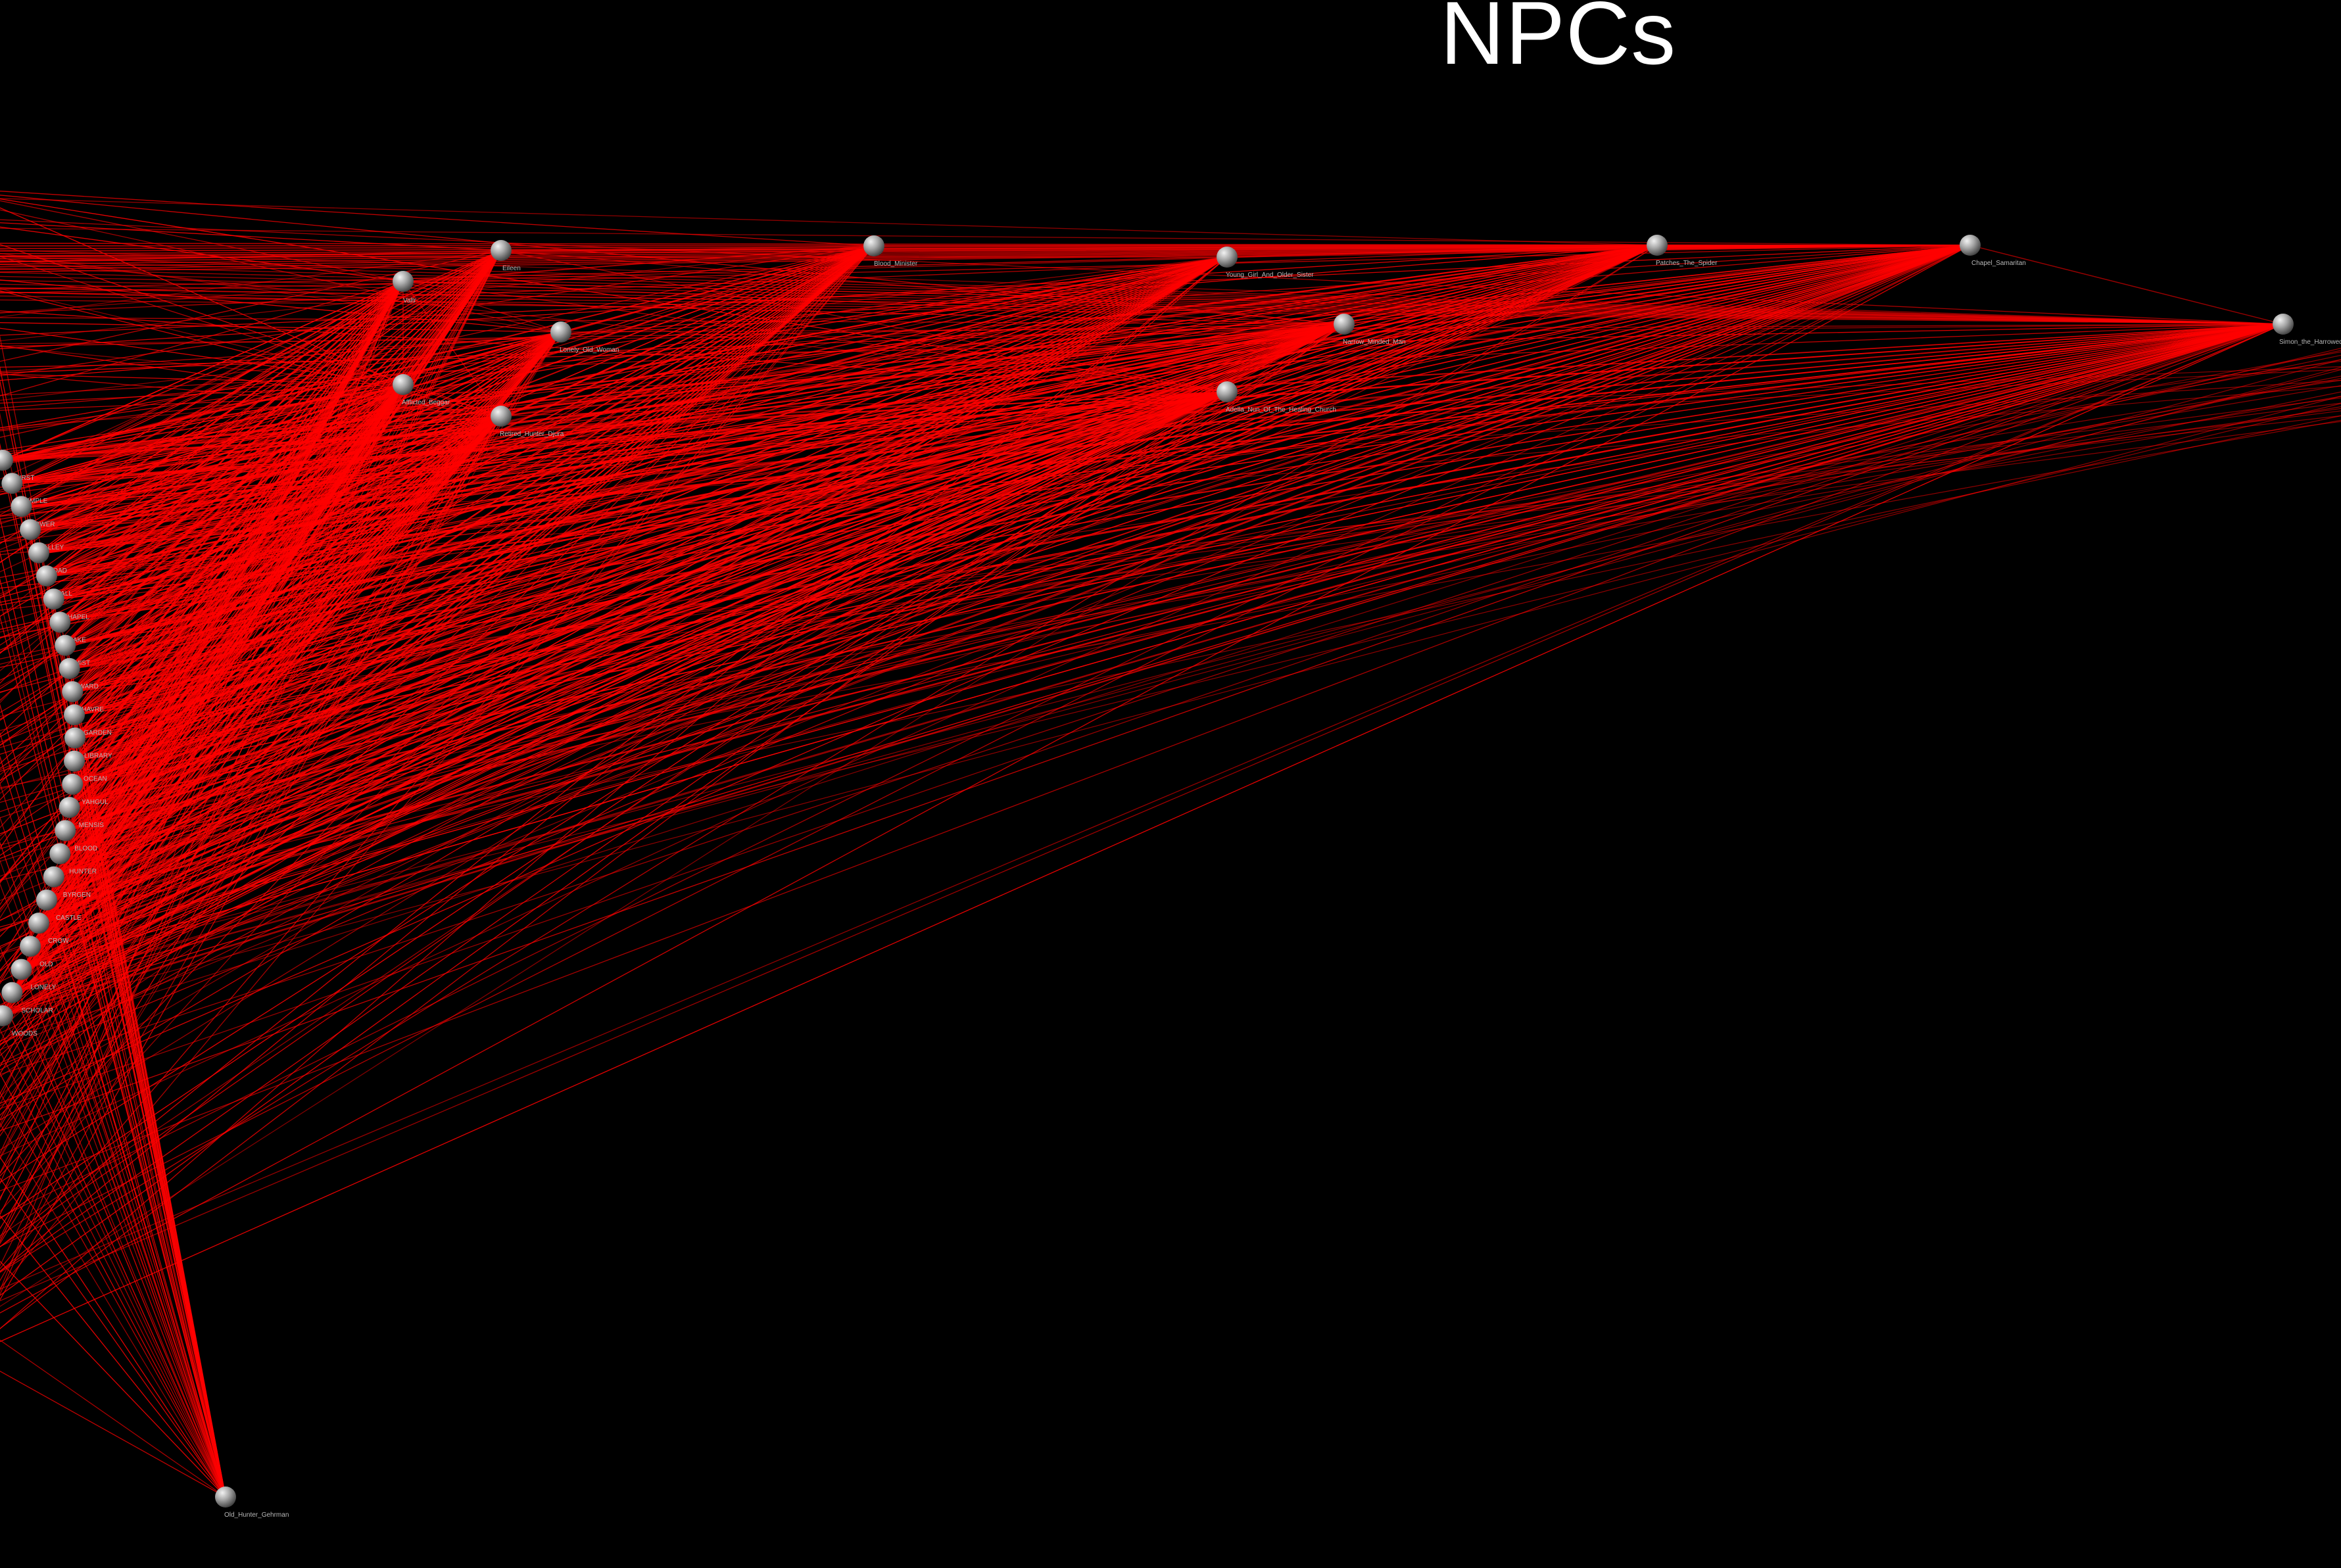  What do you see at coordinates (24, 489) in the screenshot?
I see `location-node-loc-02: TEMPLE` at bounding box center [24, 489].